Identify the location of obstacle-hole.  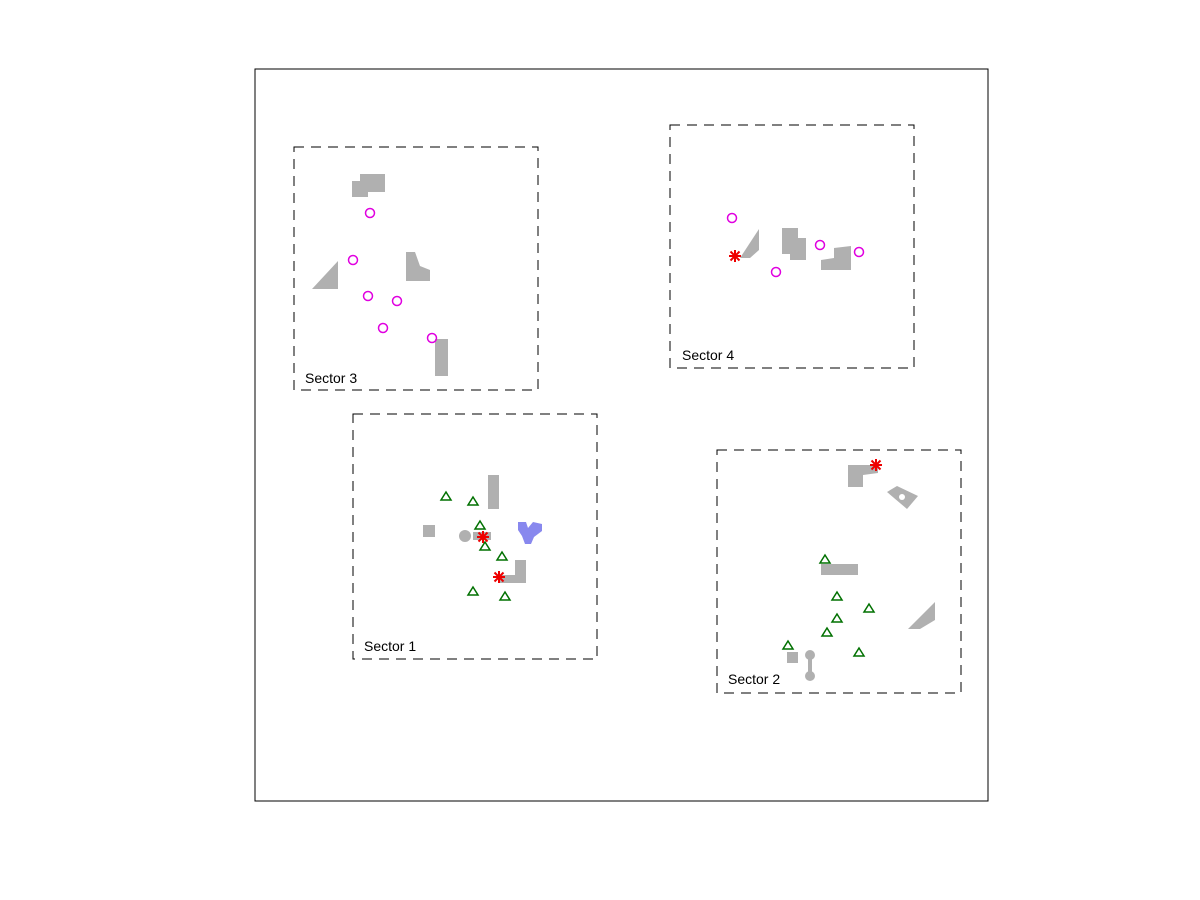
(902, 497).